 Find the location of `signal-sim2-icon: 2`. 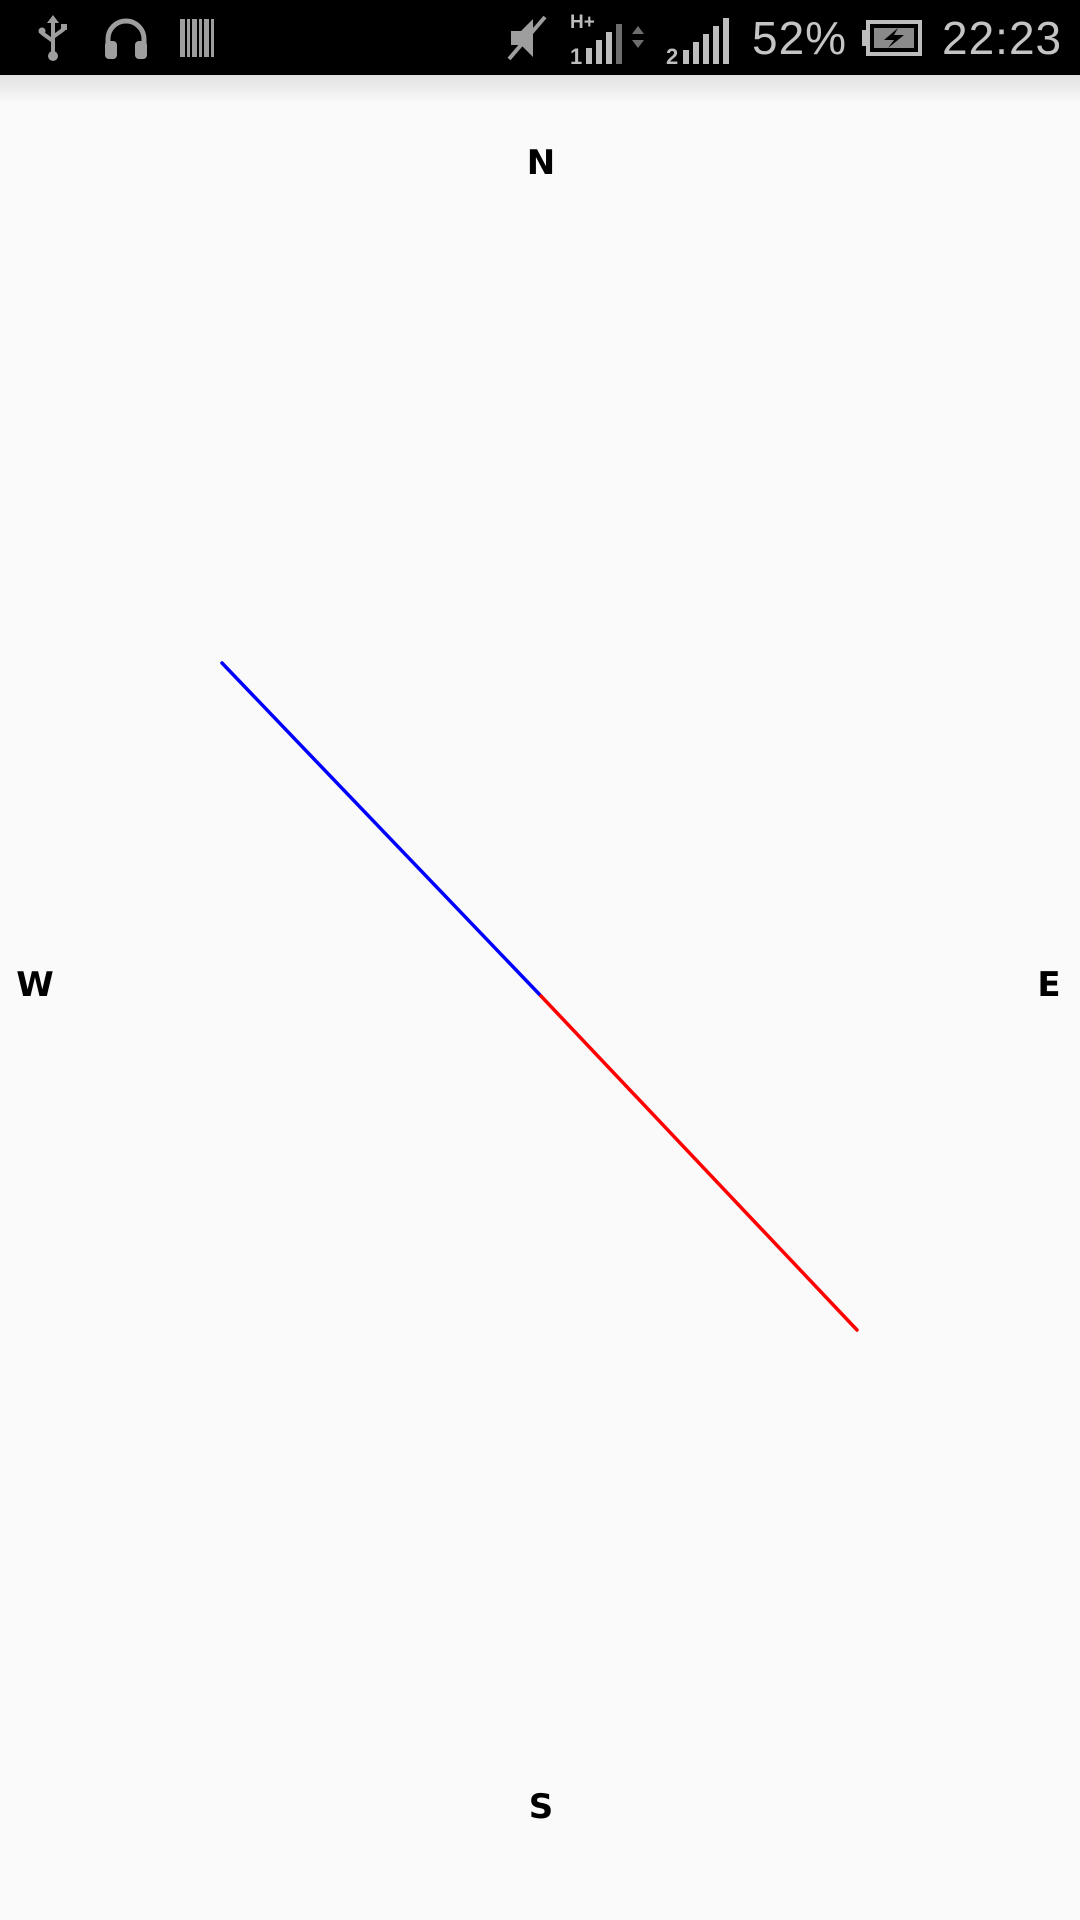

signal-sim2-icon: 2 is located at coordinates (700, 37).